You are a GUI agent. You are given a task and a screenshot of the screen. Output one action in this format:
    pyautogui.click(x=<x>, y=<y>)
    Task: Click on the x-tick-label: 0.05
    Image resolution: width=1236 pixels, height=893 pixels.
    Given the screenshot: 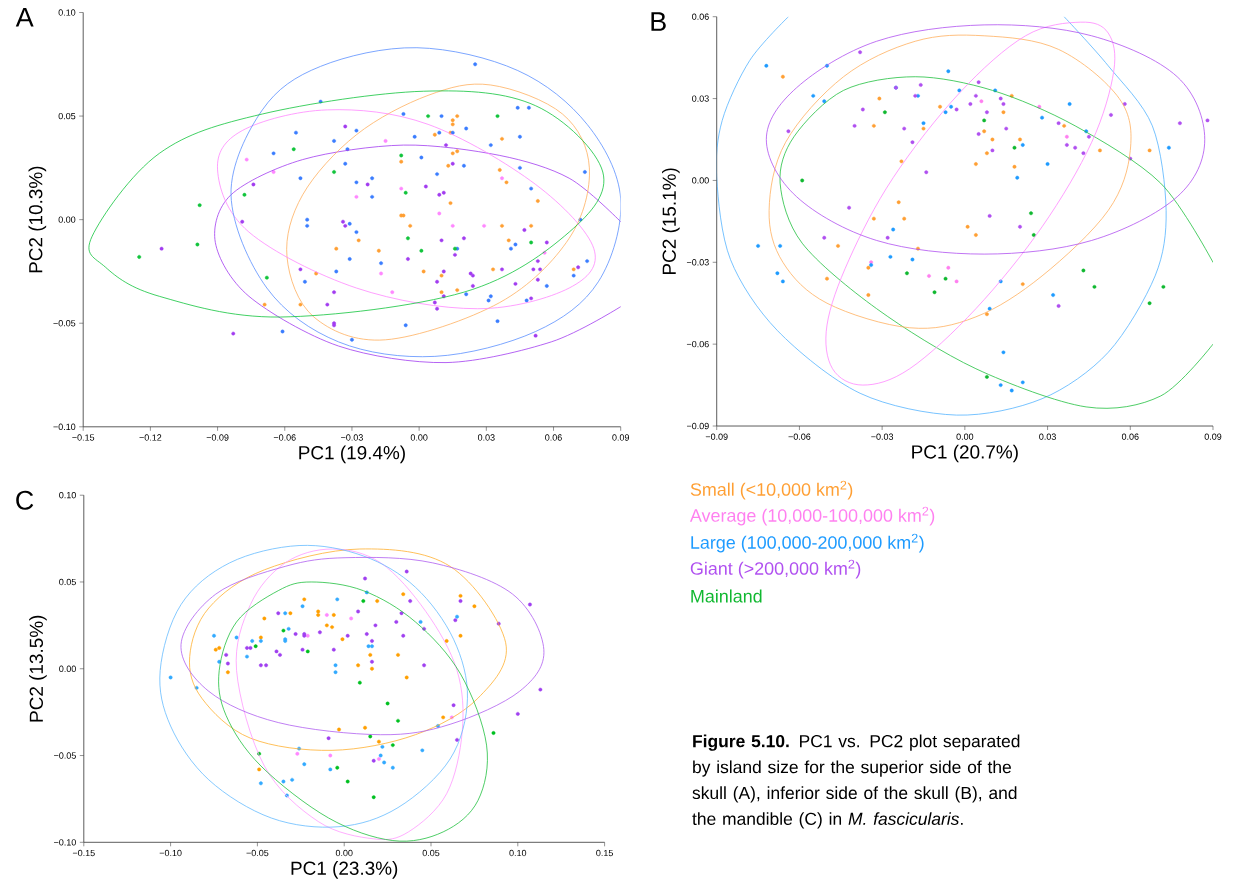 What is the action you would take?
    pyautogui.click(x=431, y=853)
    